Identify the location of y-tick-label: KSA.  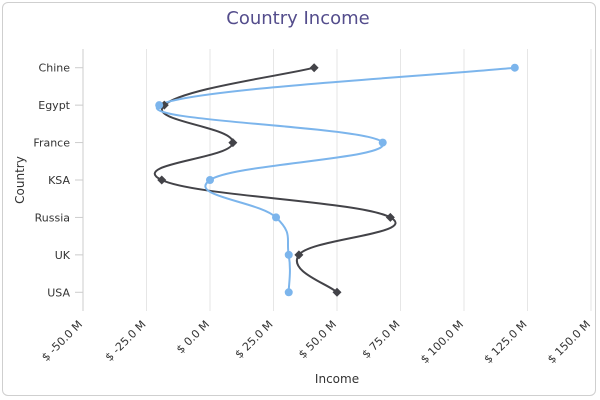
(59, 180).